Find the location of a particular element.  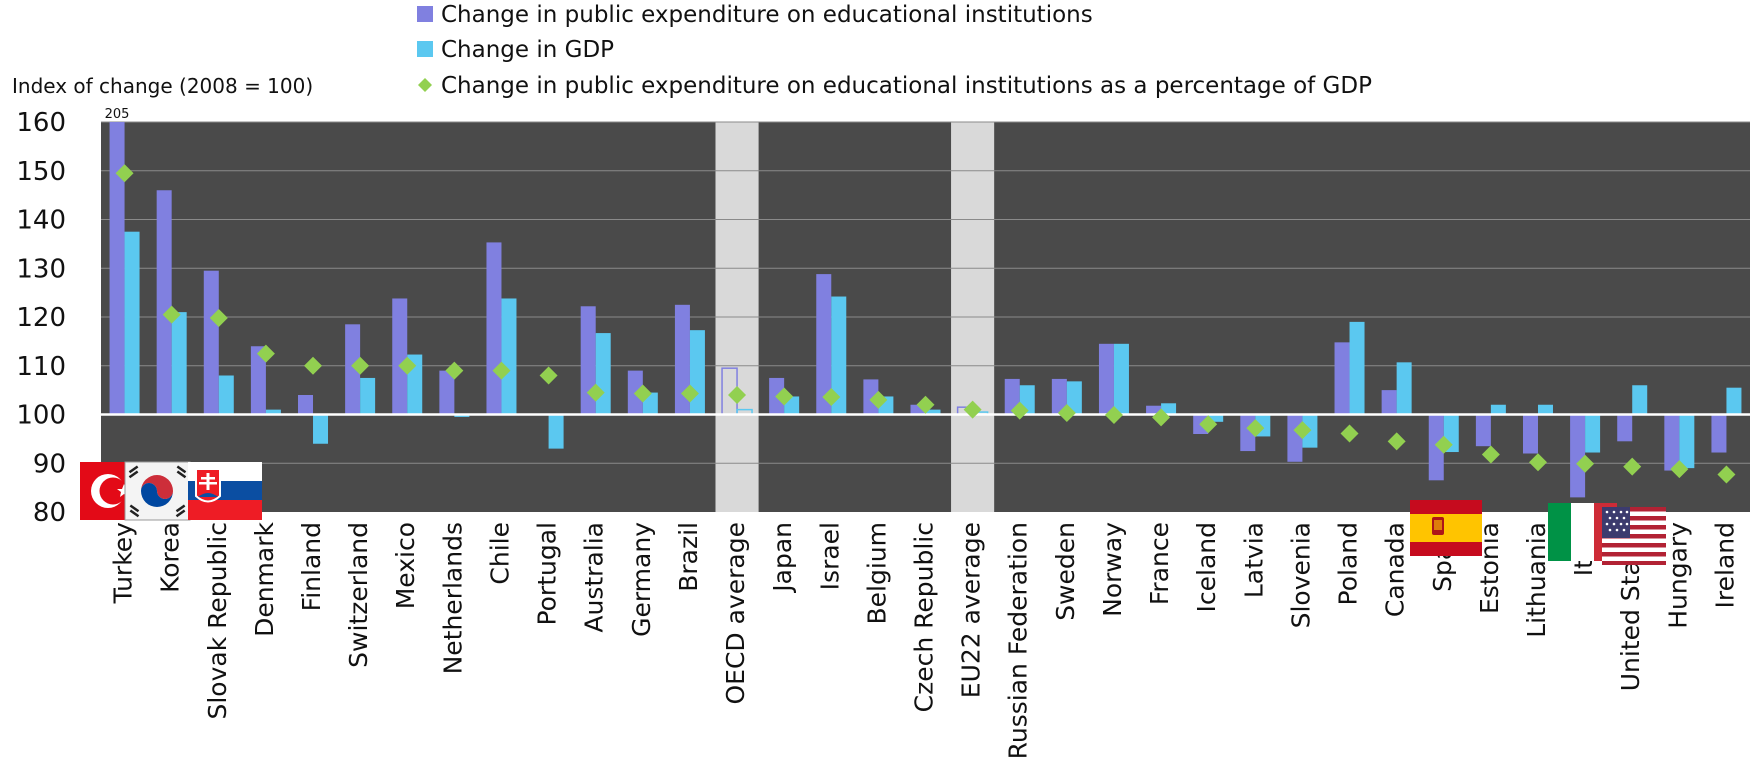

x-tick-label: Chile is located at coordinates (499, 553).